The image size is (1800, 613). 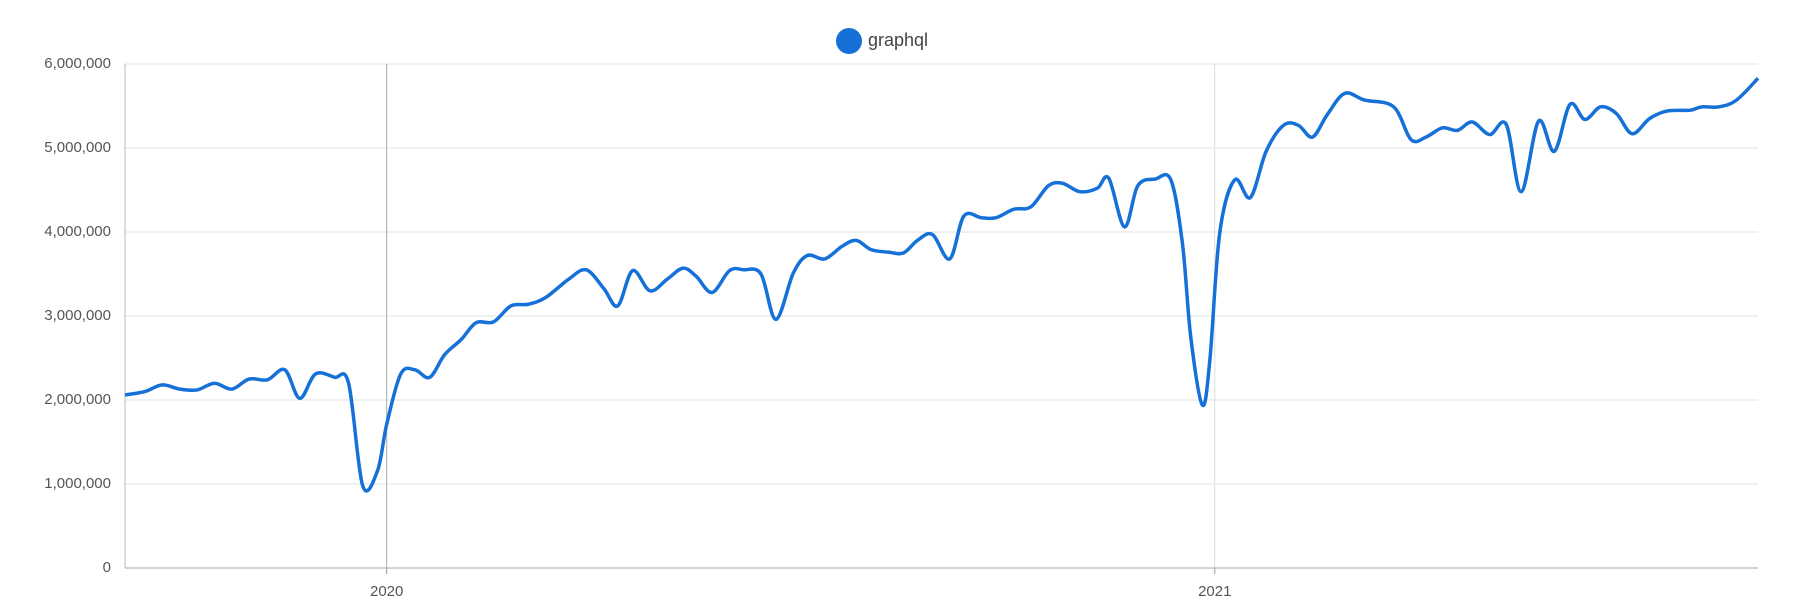 I want to click on y-tick-label: 2,000,000, so click(x=77, y=399).